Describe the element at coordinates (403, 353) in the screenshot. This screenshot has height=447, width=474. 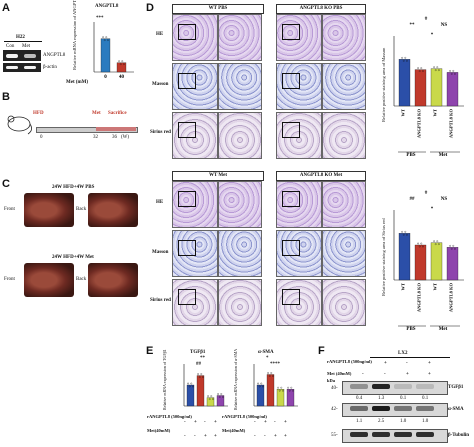
I see `f-cell-line: LX2` at that location.